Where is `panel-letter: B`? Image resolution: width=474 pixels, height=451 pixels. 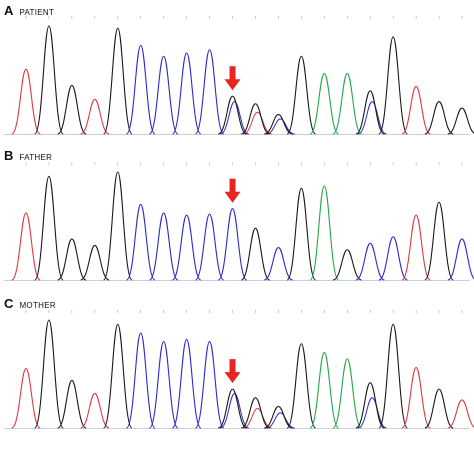 panel-letter: B is located at coordinates (9, 155).